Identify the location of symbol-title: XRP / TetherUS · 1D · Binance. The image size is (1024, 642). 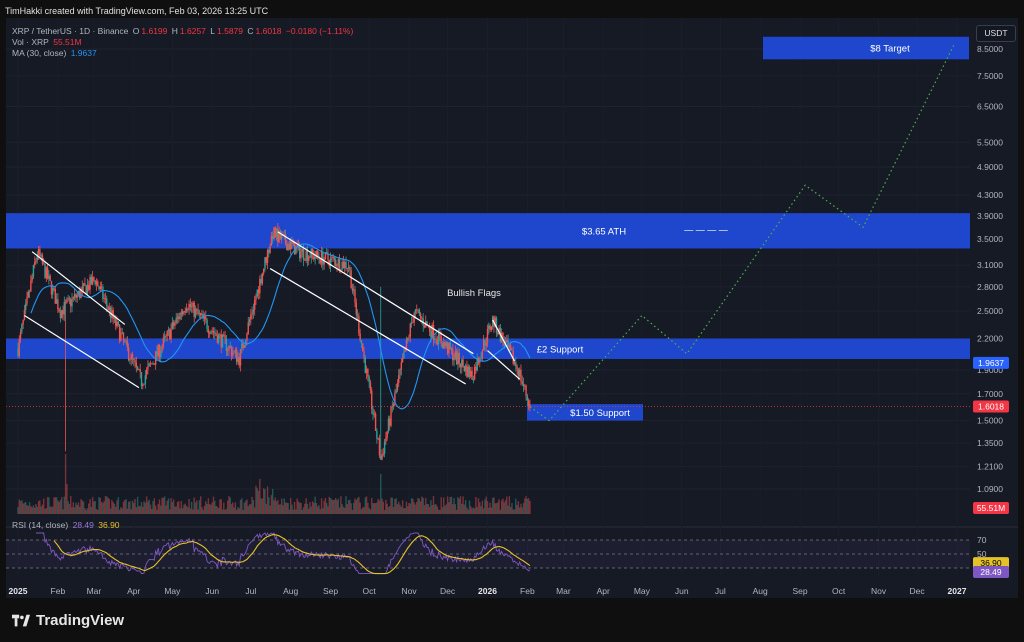
(70, 31).